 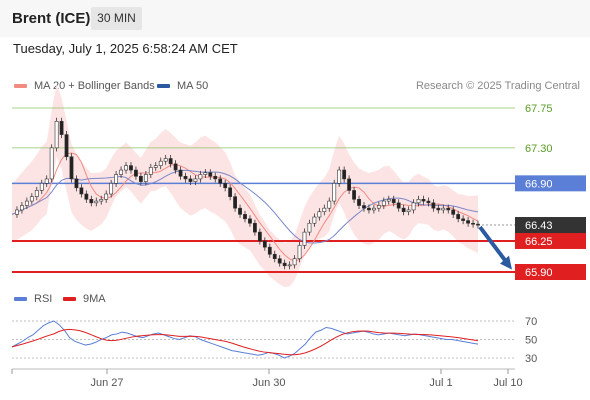 What do you see at coordinates (193, 86) in the screenshot?
I see `legend-ma50-label: MA 50` at bounding box center [193, 86].